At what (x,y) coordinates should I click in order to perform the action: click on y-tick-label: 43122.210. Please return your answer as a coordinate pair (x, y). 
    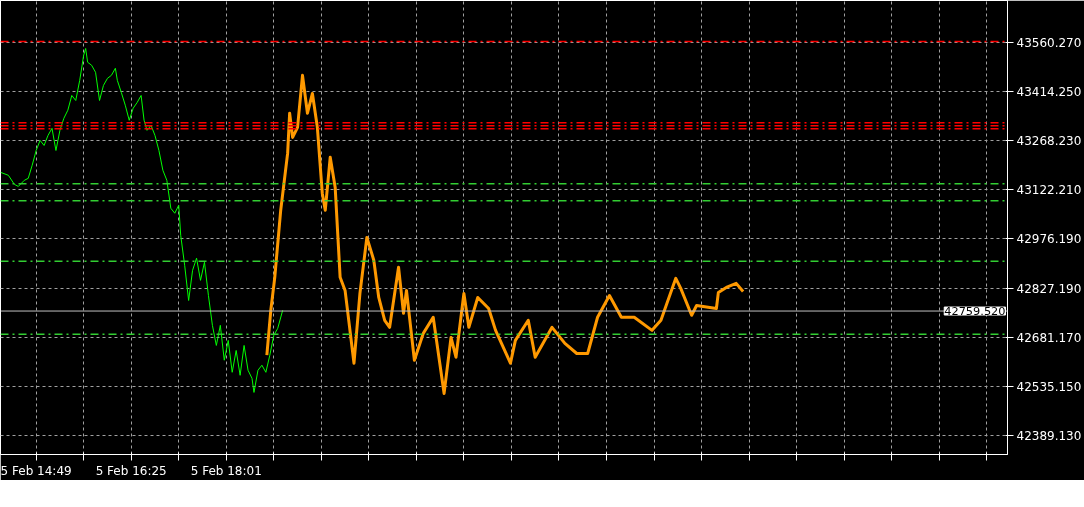
    Looking at the image, I should click on (1049, 189).